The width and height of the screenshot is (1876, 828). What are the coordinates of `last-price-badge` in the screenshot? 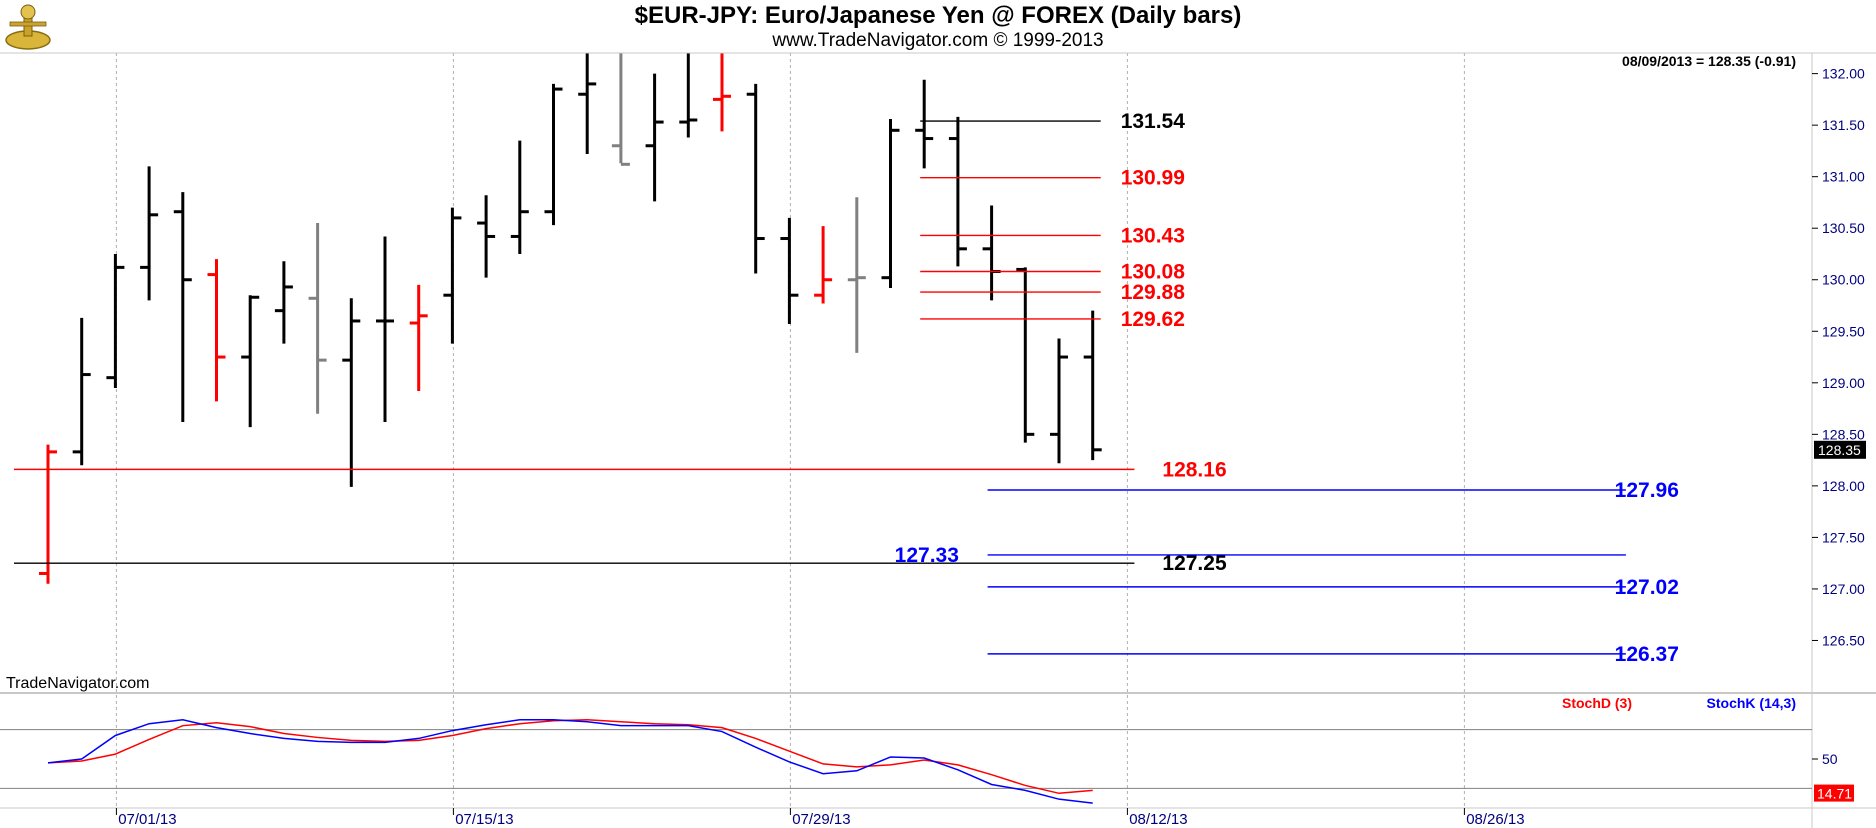 It's located at (1840, 449).